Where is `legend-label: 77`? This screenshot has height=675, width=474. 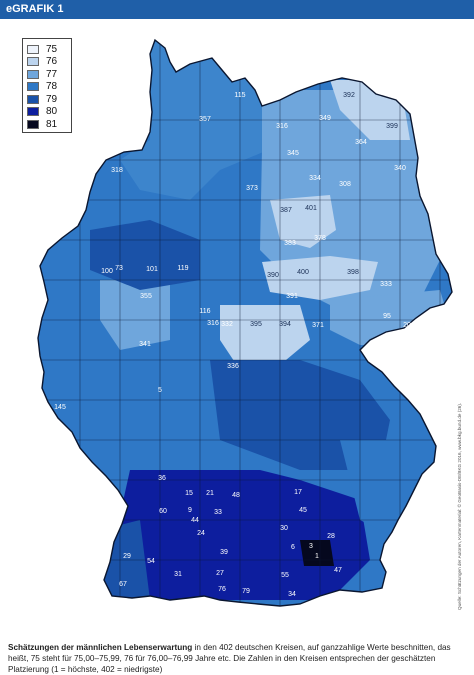
legend-label: 77 is located at coordinates (52, 74).